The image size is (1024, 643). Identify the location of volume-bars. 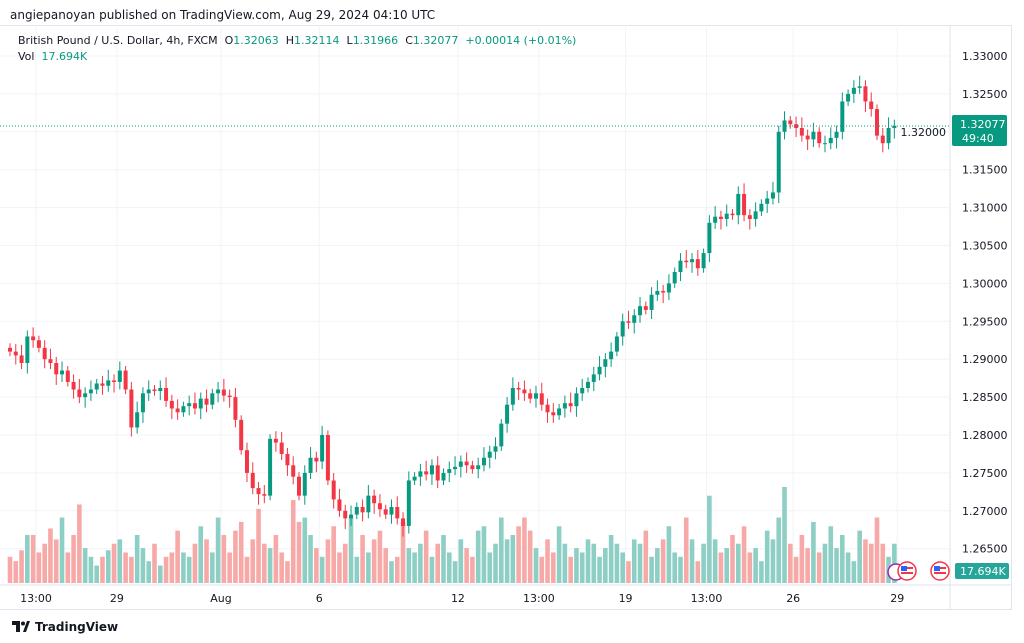
(452, 535).